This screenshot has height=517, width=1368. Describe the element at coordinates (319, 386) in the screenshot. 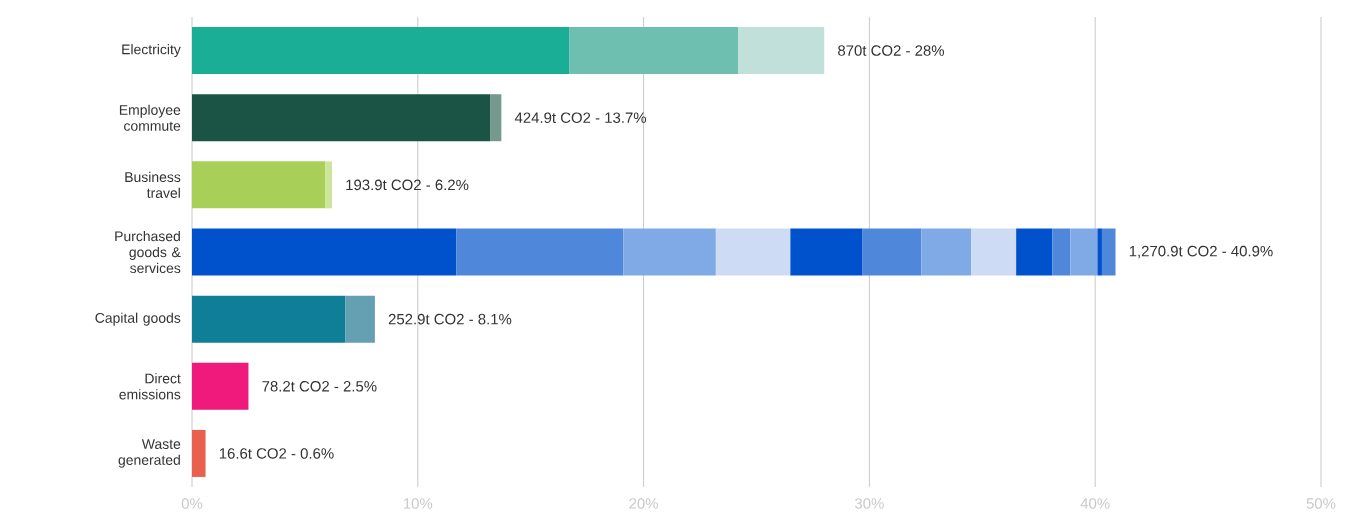

I see `total-label: 78.2t CO2 - 2.5%` at that location.